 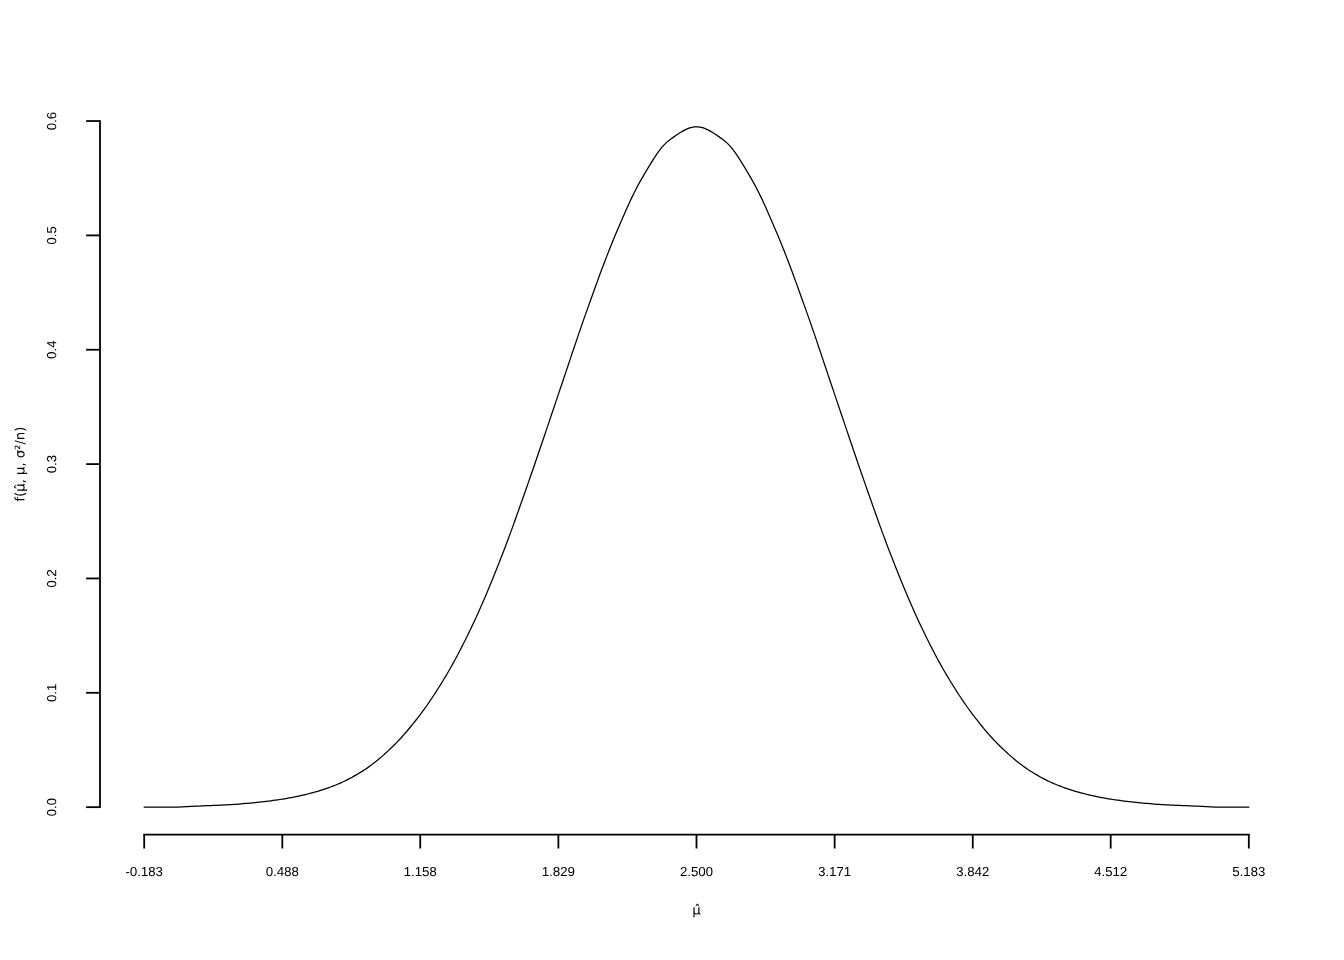 I want to click on y-tick-label: 0.0, so click(x=51, y=807).